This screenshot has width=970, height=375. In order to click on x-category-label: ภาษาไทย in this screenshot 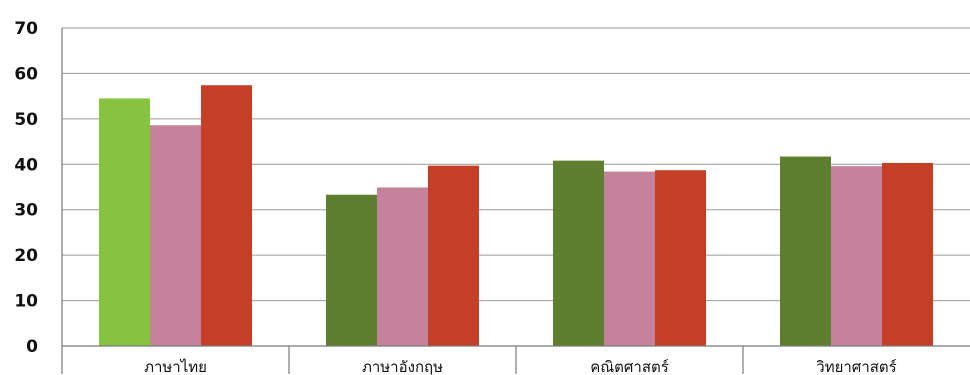, I will do `click(175, 366)`.